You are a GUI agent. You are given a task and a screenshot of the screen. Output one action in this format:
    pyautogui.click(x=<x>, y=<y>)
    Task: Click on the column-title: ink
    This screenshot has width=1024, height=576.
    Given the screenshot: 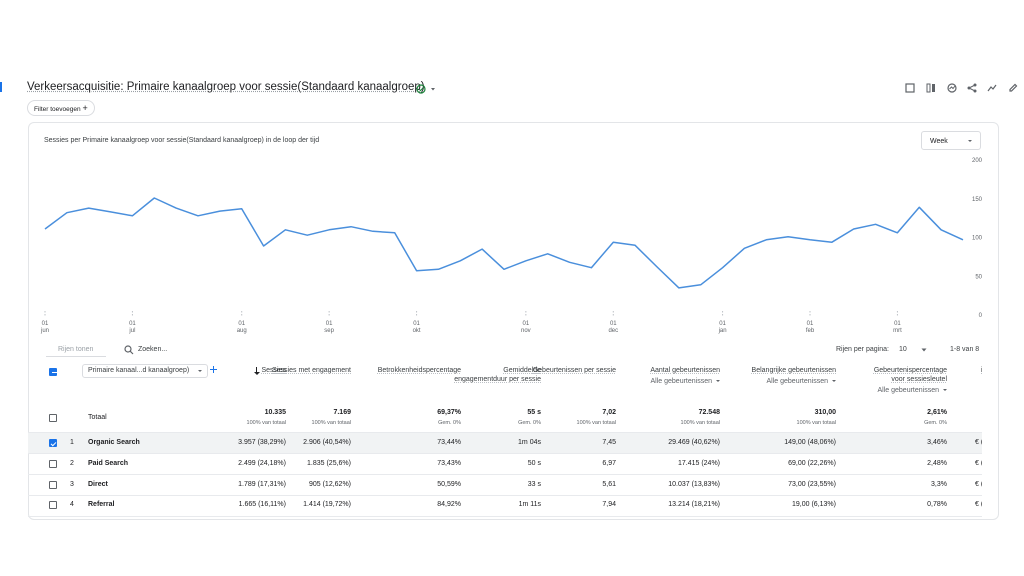 What is the action you would take?
    pyautogui.click(x=981, y=370)
    